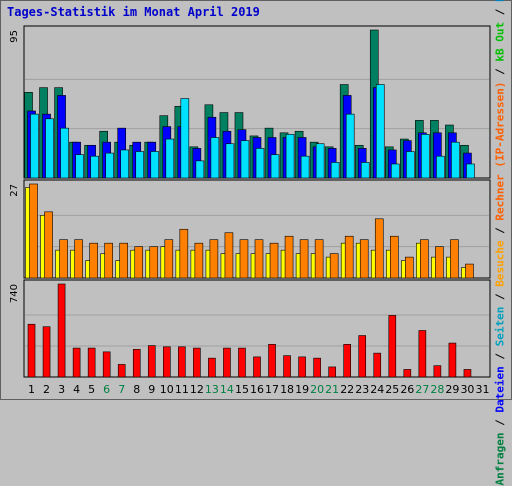 This screenshot has height=486, width=512. Describe the element at coordinates (407, 389) in the screenshot. I see `x-tick-label: 26` at that location.